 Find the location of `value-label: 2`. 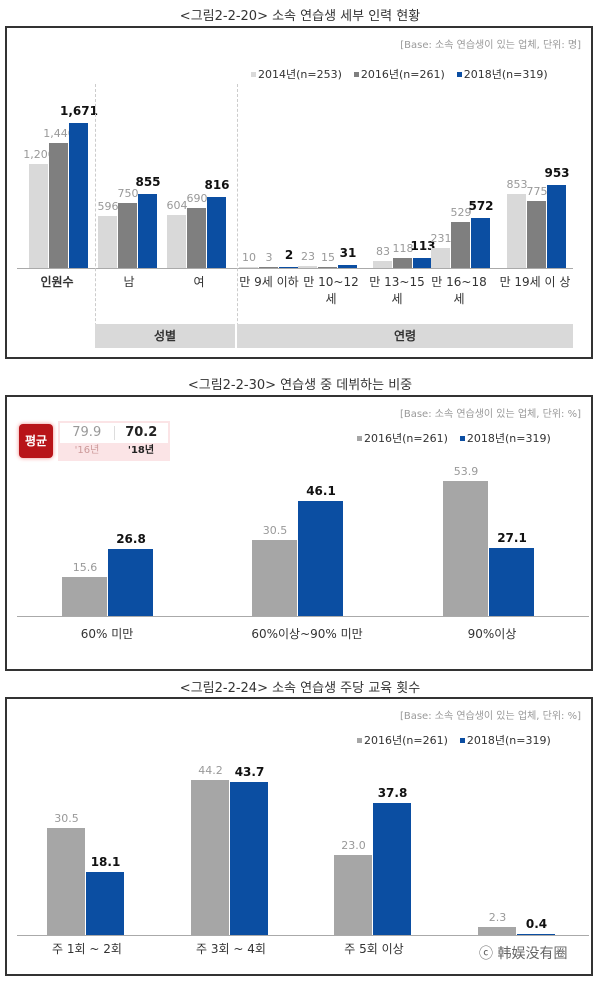

value-label: 2 is located at coordinates (289, 254).